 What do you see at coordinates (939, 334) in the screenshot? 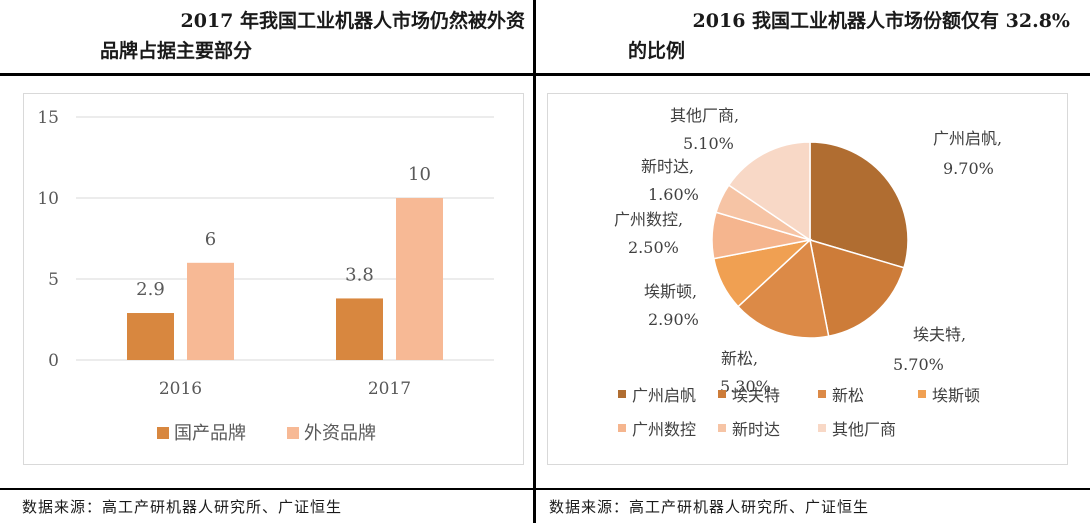
I see `pie-slice-name-label: 埃夫特,` at bounding box center [939, 334].